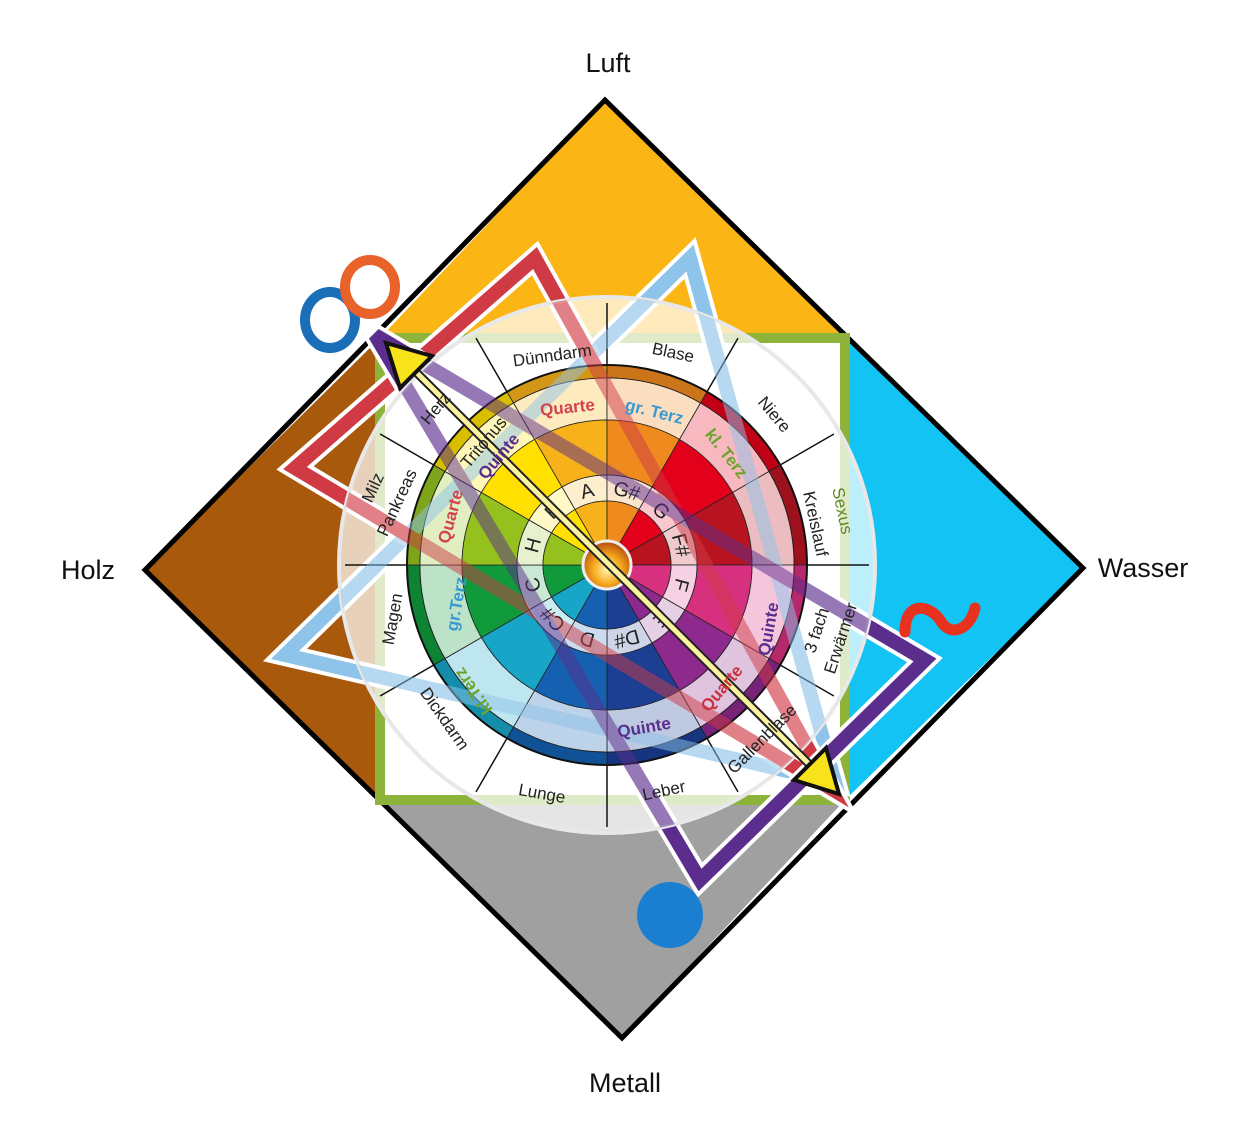 The height and width of the screenshot is (1125, 1250). I want to click on label-holz: Holz, so click(88, 570).